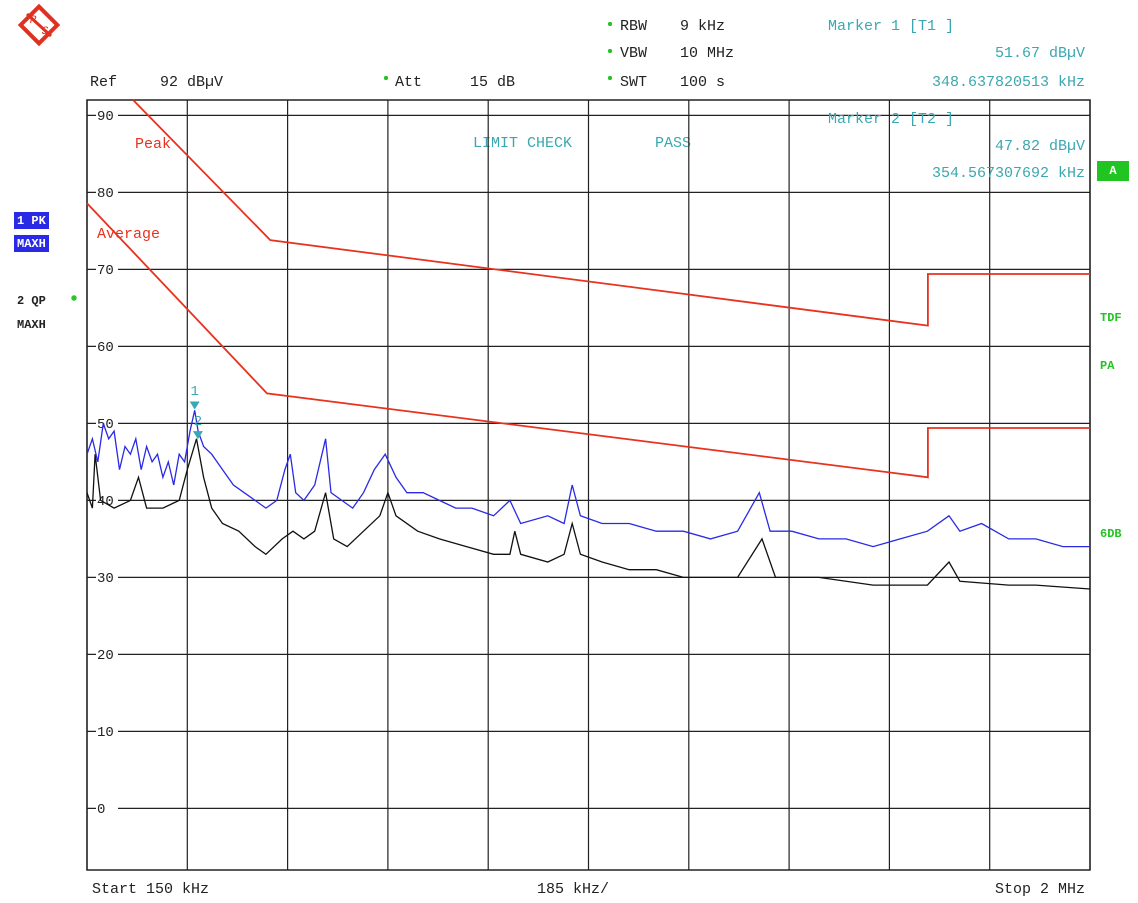  I want to click on marker-id: 1, so click(194, 392).